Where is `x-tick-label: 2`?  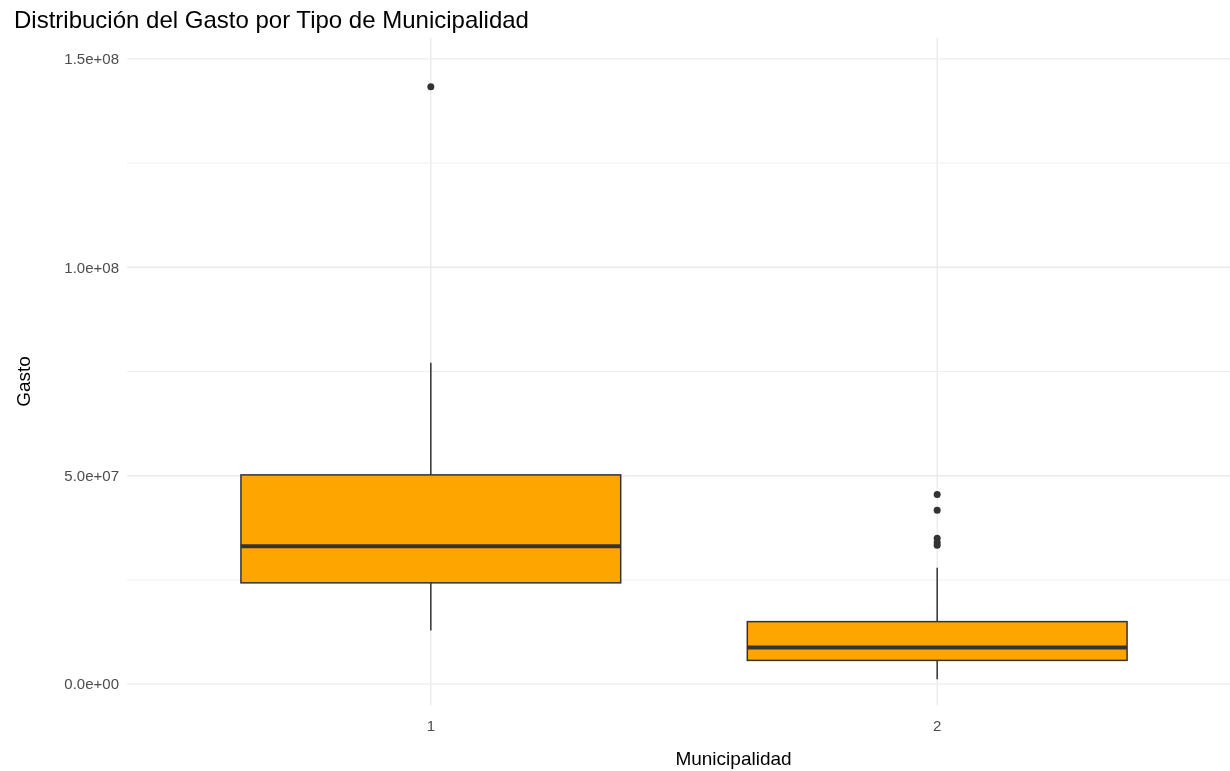
x-tick-label: 2 is located at coordinates (937, 725).